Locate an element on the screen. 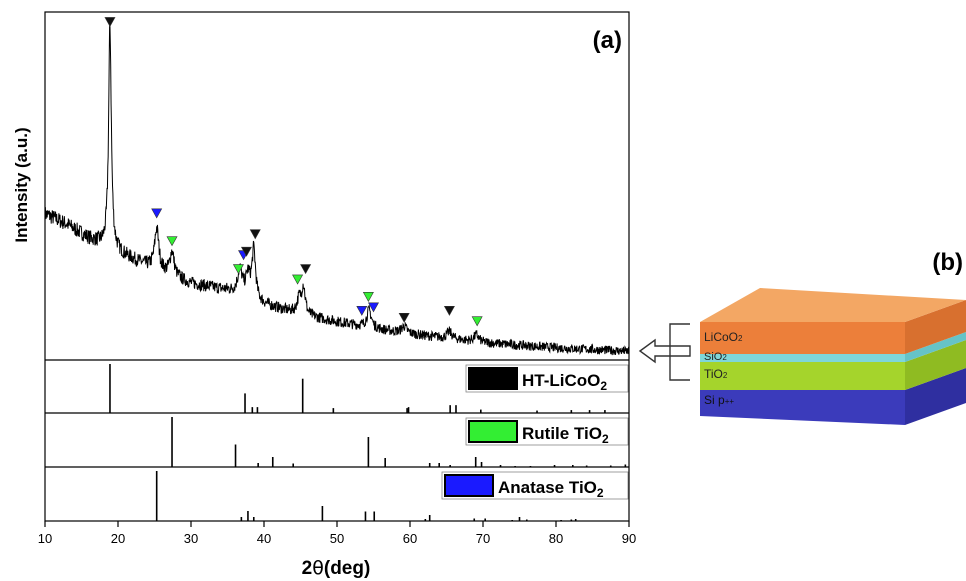 The image size is (966, 581). legend-label-name: HT-LiCoO is located at coordinates (561, 380).